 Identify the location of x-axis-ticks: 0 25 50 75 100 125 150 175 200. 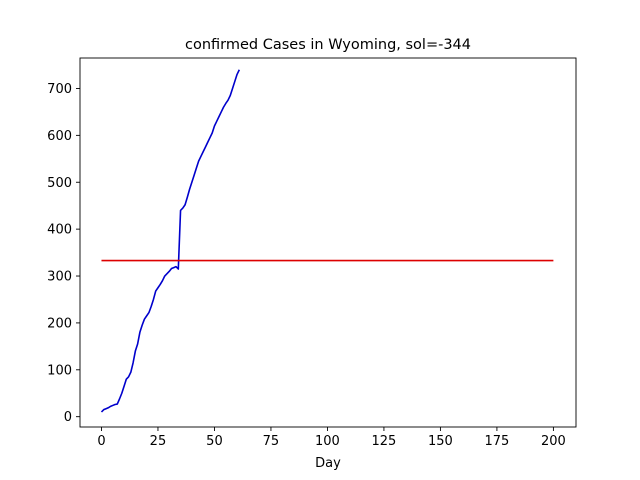
(331, 438).